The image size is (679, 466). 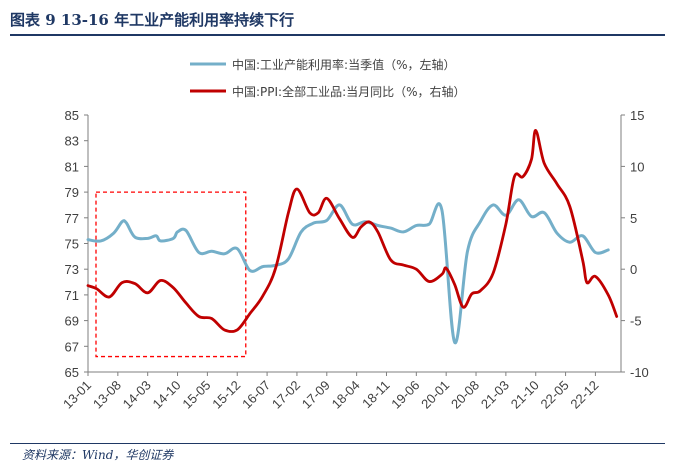 I want to click on right-tick-label: 0, so click(x=633, y=269).